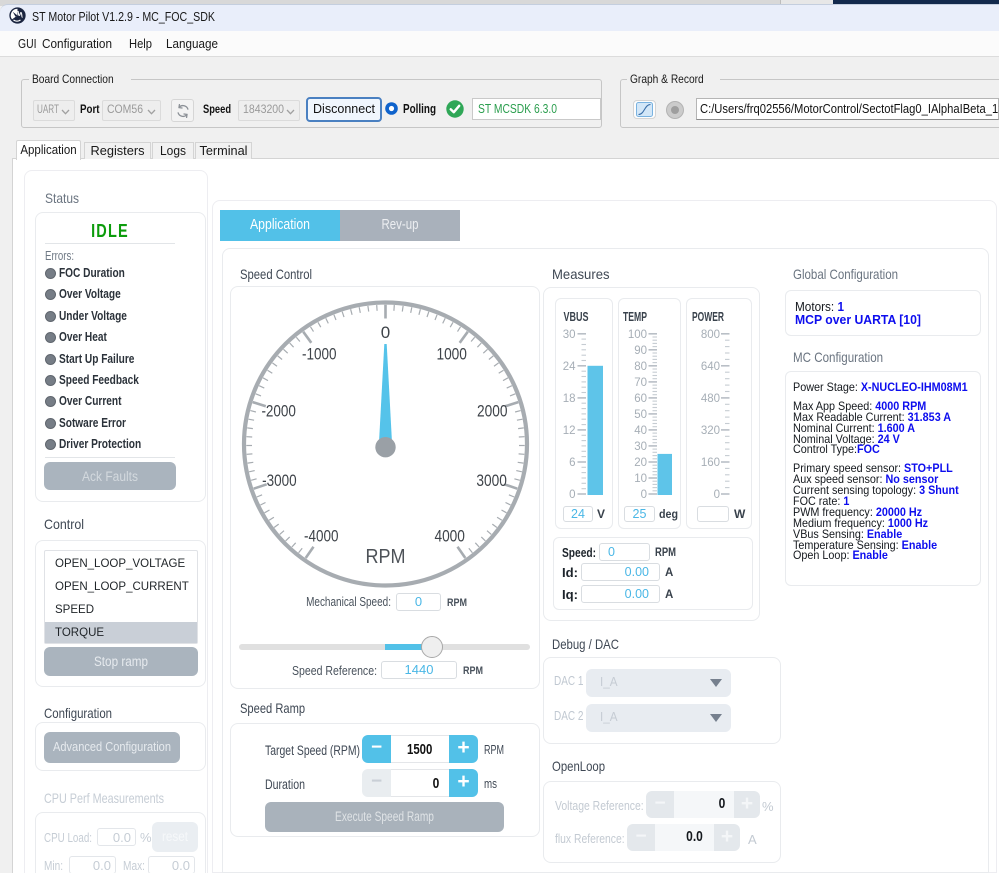  What do you see at coordinates (710, 463) in the screenshot?
I see `svg-text: 160` at bounding box center [710, 463].